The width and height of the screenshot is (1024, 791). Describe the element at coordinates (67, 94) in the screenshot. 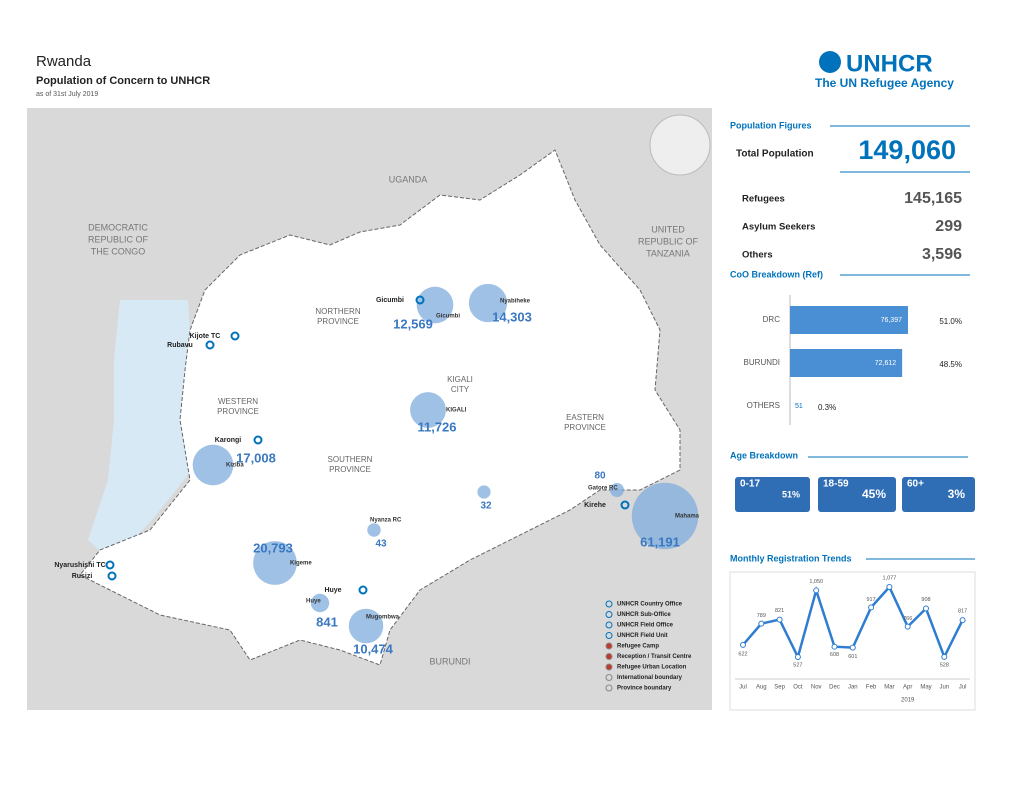

I see `date: as of 31st July 2019` at that location.